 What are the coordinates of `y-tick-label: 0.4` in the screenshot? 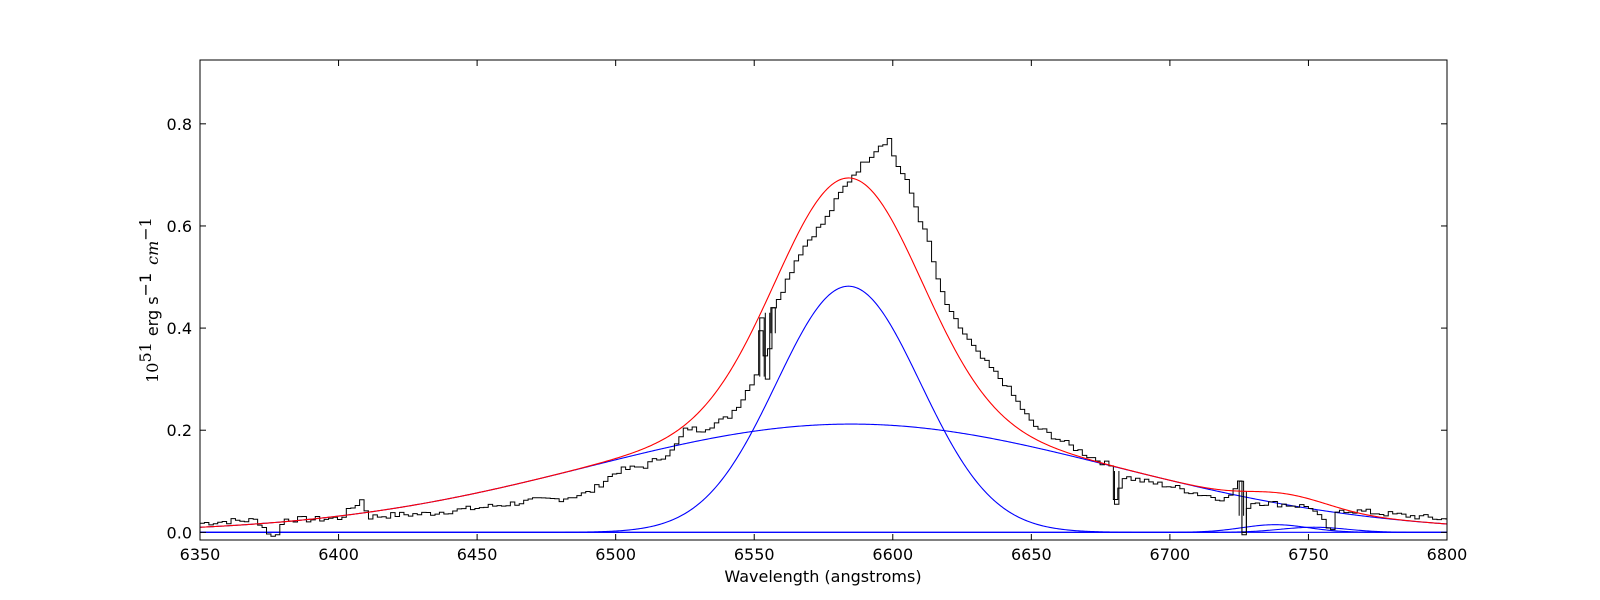 It's located at (179, 328).